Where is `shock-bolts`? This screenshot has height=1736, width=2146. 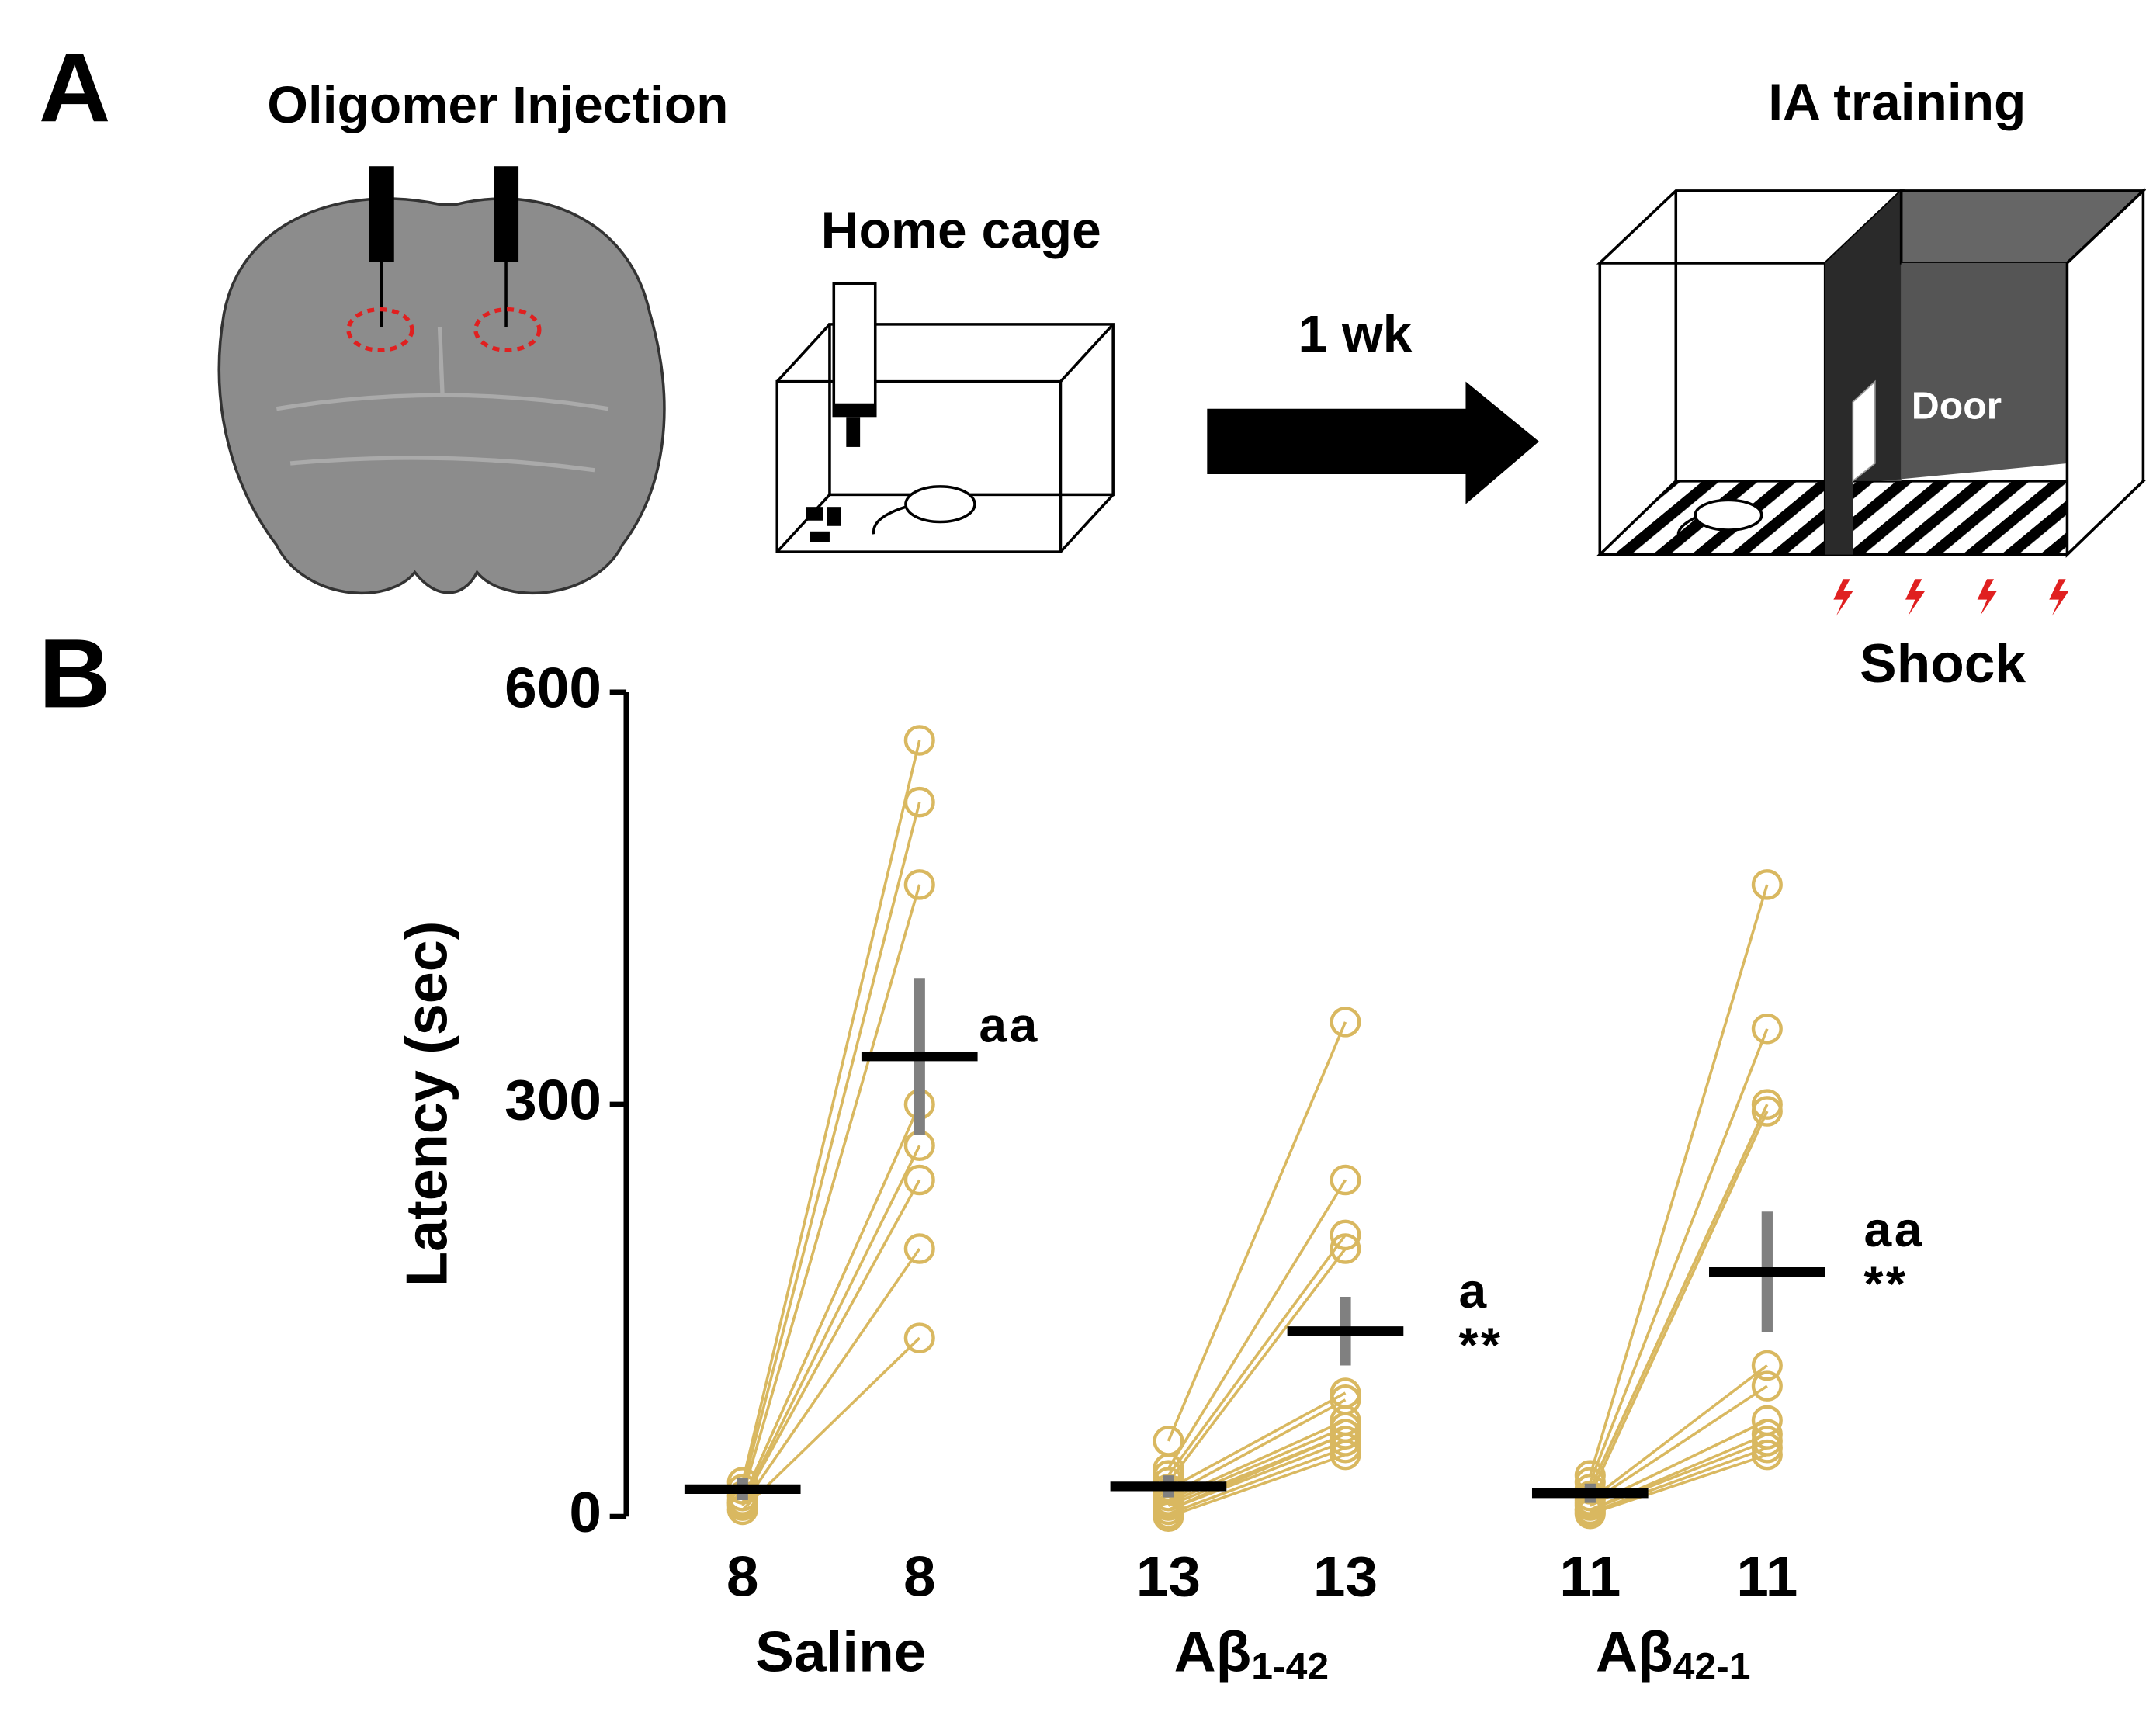 shock-bolts is located at coordinates (1951, 597).